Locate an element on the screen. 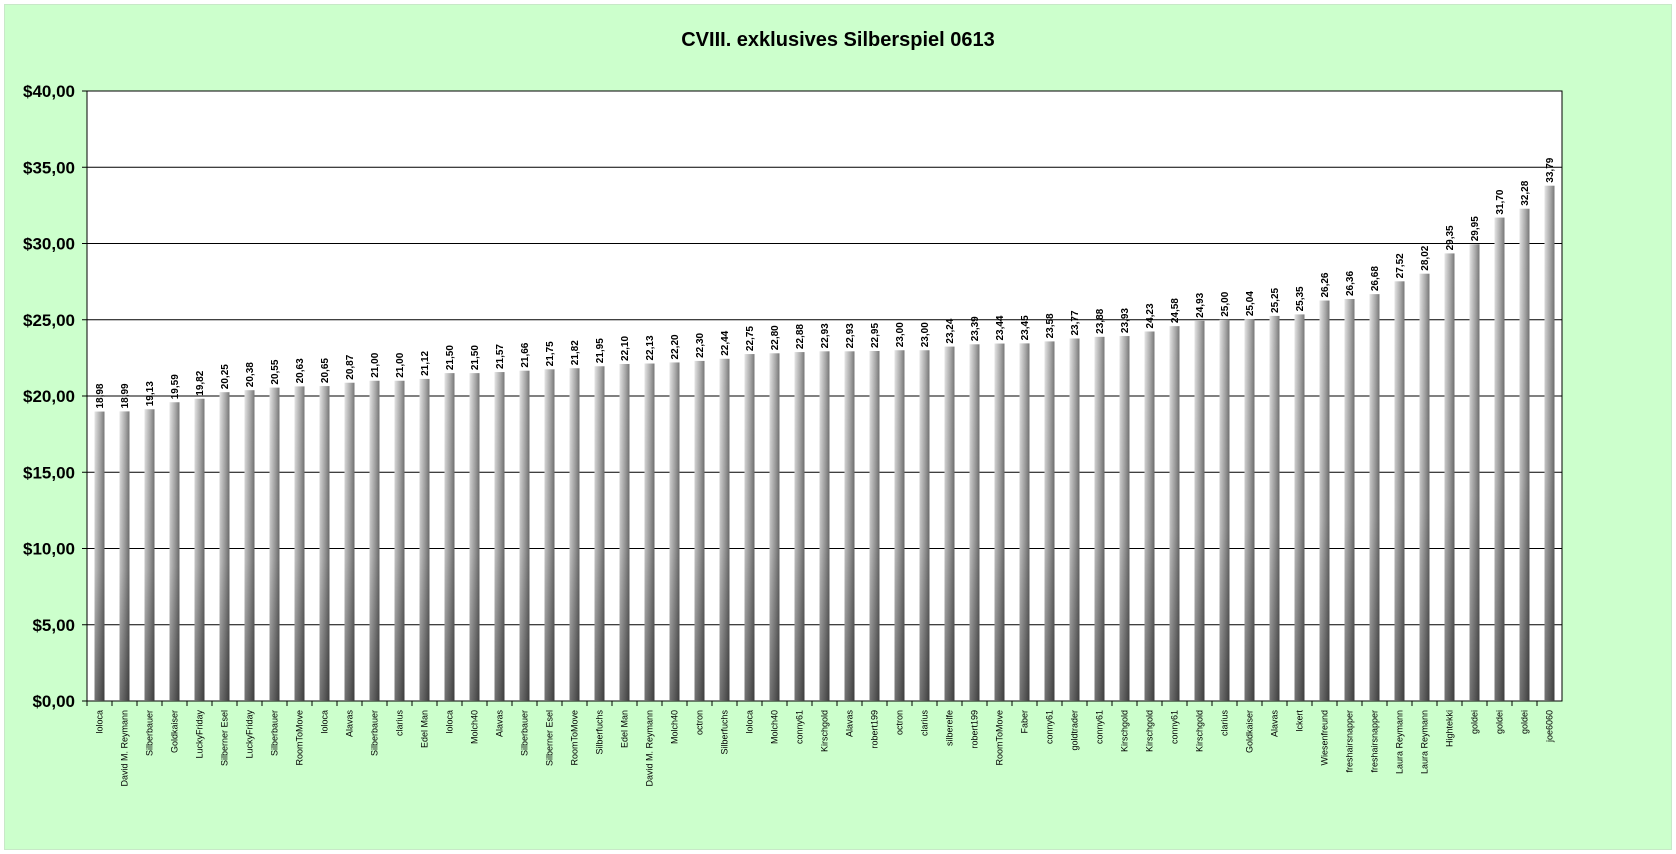 The height and width of the screenshot is (854, 1676). value-label: 21,75 is located at coordinates (550, 353).